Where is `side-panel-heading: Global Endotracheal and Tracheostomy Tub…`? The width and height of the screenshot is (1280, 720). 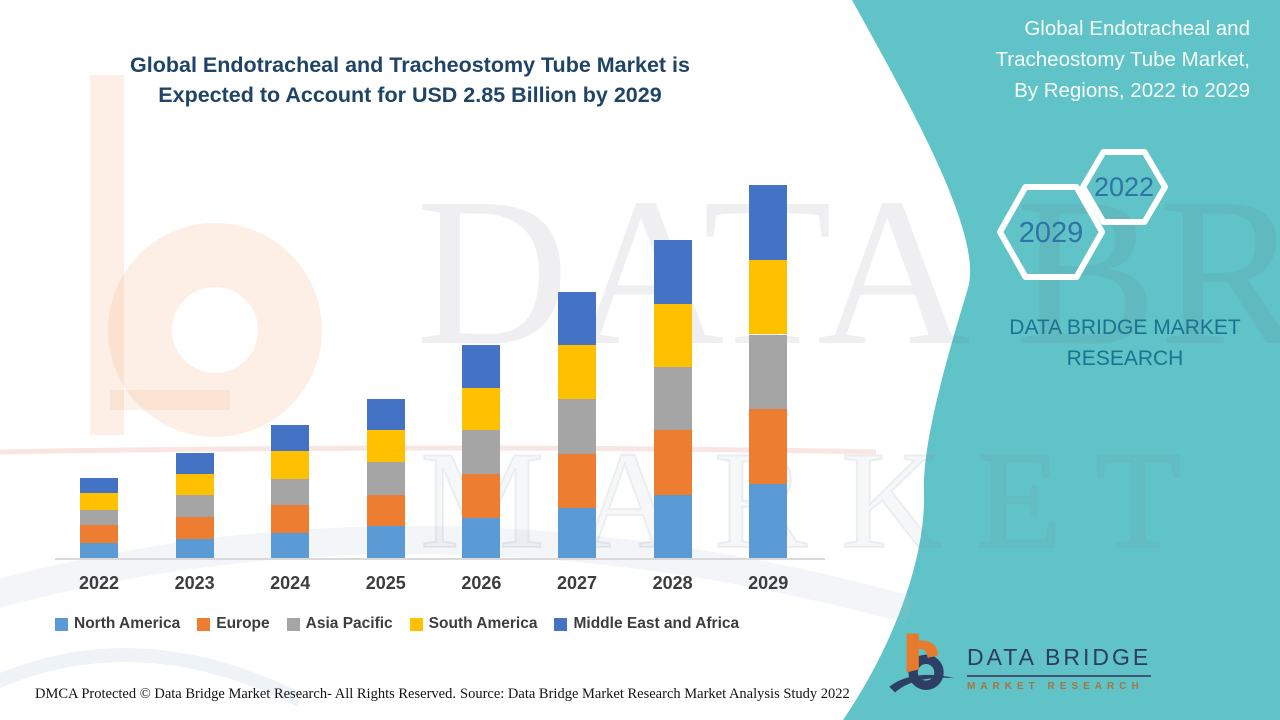
side-panel-heading: Global Endotracheal and Tracheostomy Tub… is located at coordinates (1077, 59).